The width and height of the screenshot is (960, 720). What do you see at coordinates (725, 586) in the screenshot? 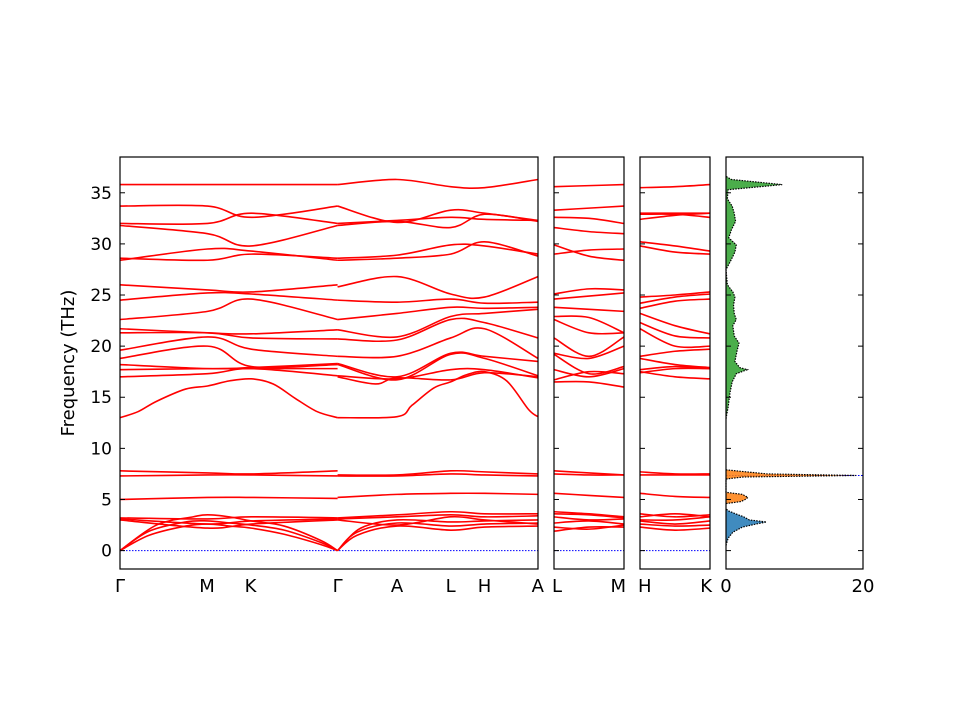
I see `dos-x-tick-label: 0` at bounding box center [725, 586].